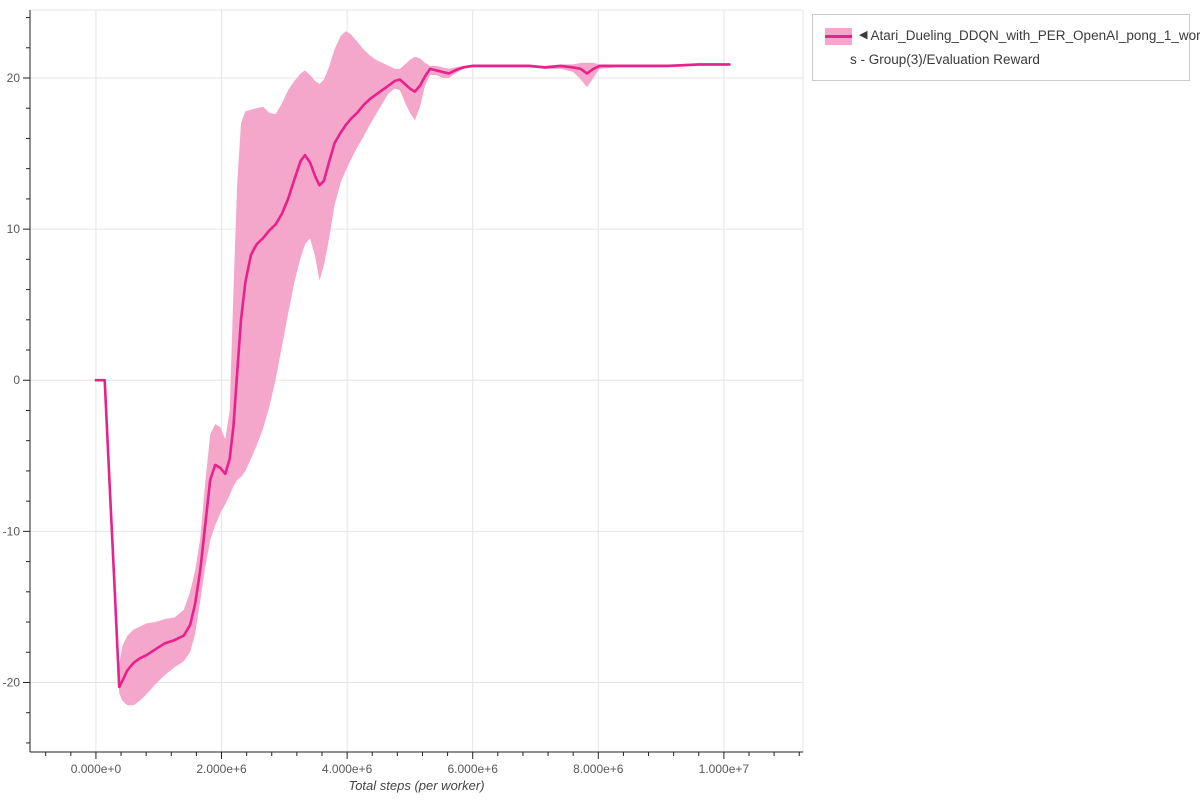 Image resolution: width=1200 pixels, height=800 pixels. I want to click on series-line-icon, so click(838, 36).